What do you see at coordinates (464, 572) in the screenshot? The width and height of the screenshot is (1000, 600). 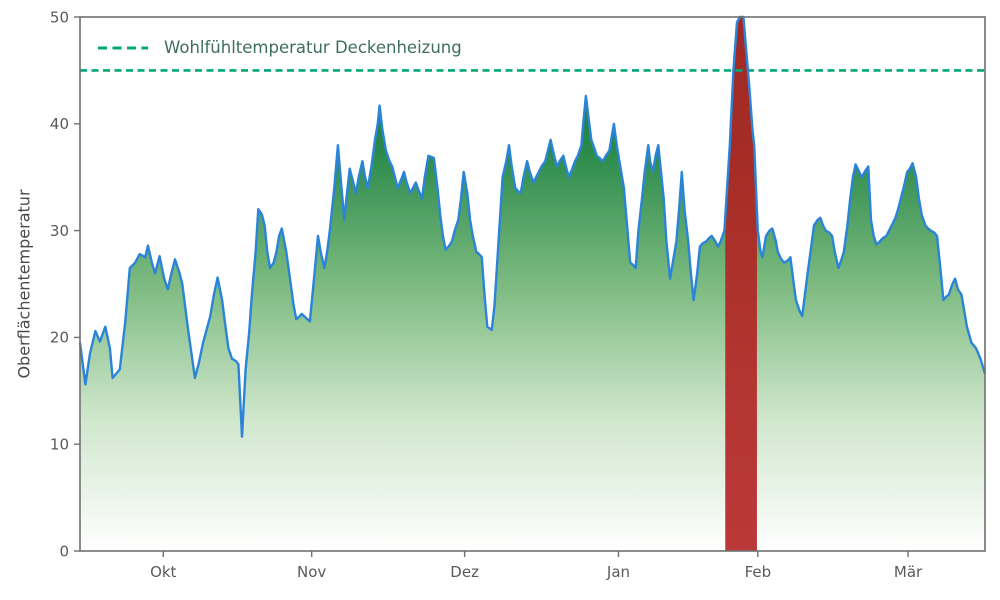 I see `x-tick-label: Dez` at bounding box center [464, 572].